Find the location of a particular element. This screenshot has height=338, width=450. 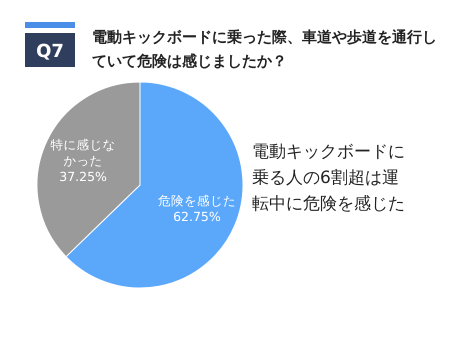

data-label: 37.25% is located at coordinates (83, 176).